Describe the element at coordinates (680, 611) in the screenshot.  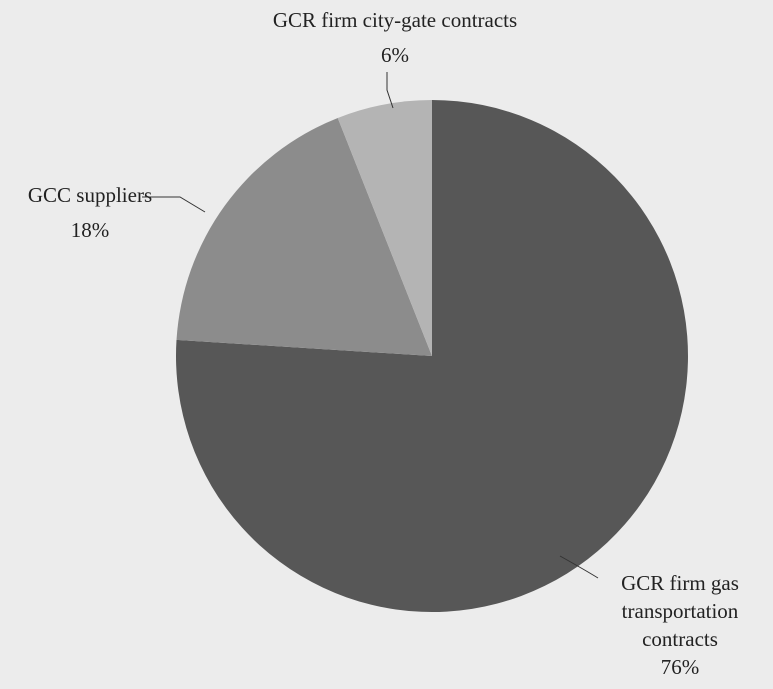
I see `slice-label: GCR firm gas transportation contracts` at that location.